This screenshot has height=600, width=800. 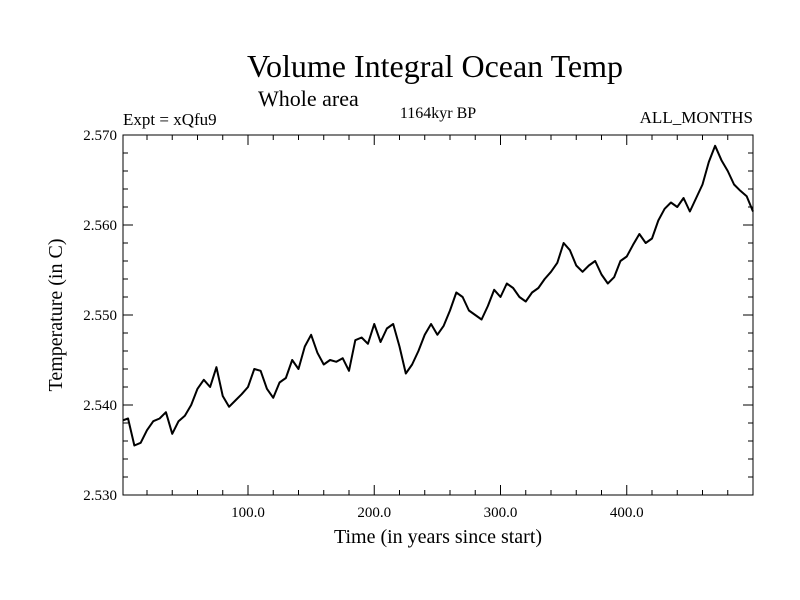 What do you see at coordinates (627, 513) in the screenshot?
I see `x-tick-label: 400.0` at bounding box center [627, 513].